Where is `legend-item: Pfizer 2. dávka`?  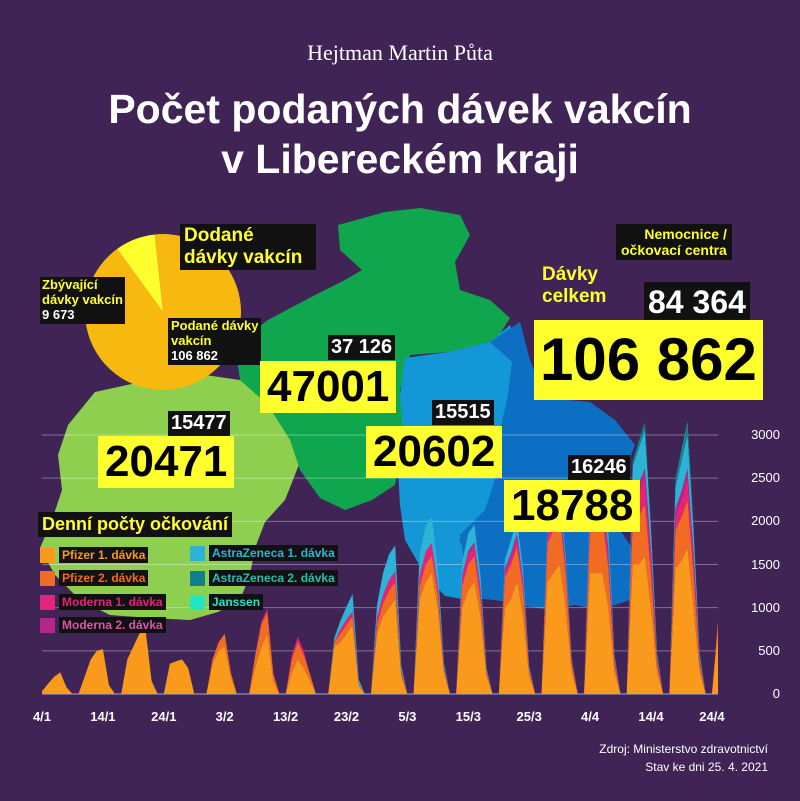 legend-item: Pfizer 2. dávka is located at coordinates (94, 578).